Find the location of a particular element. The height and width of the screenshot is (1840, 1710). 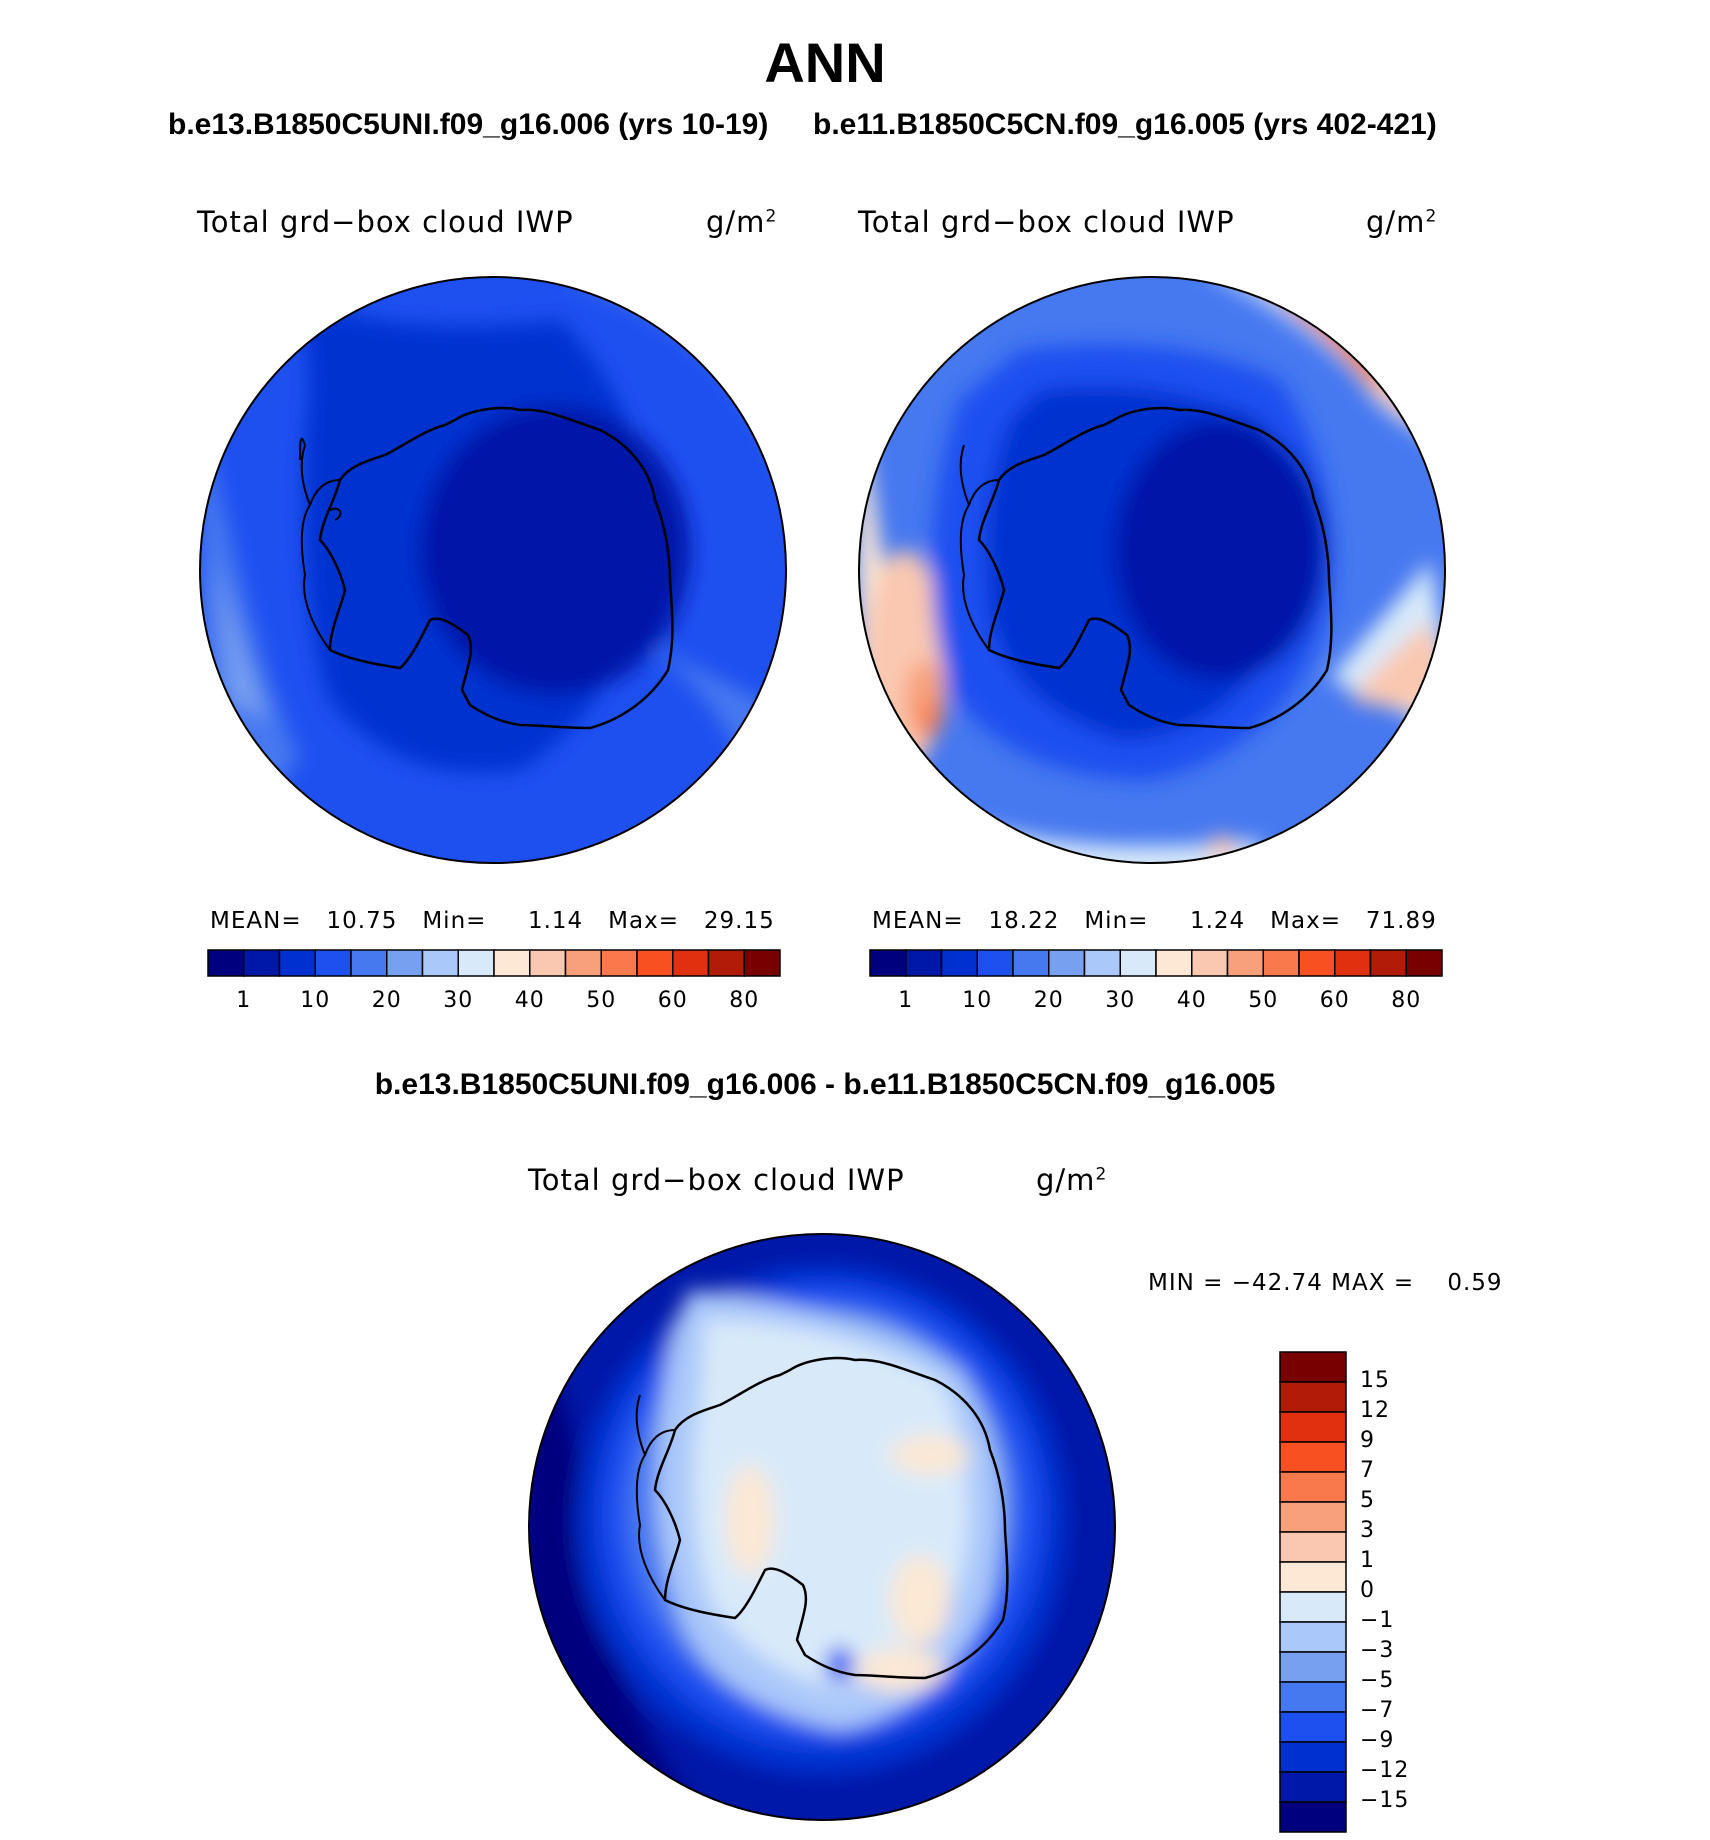

diff-colorbar is located at coordinates (1313, 1592).